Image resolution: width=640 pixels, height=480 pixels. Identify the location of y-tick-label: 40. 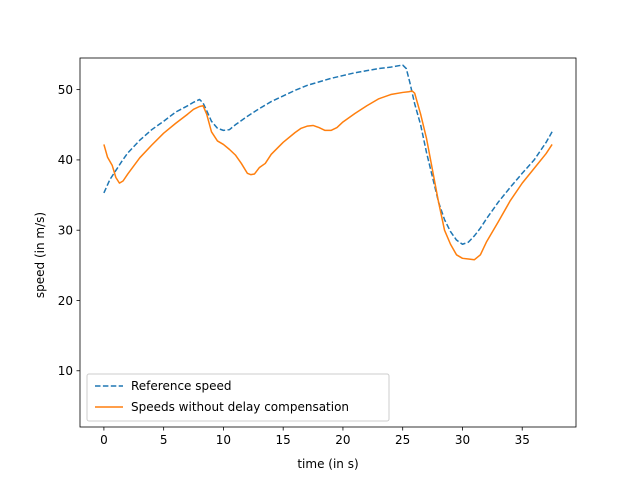
(65, 160).